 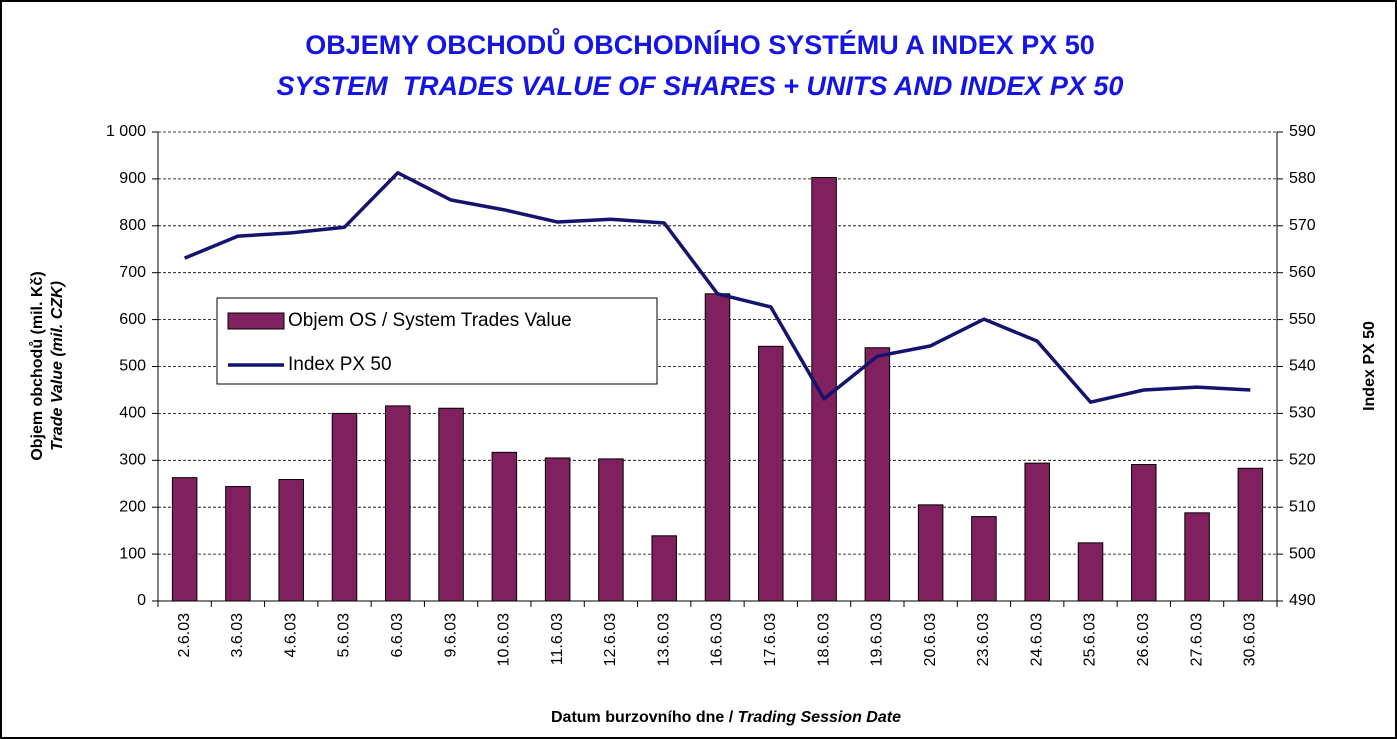 I want to click on legend-box, so click(x=437, y=341).